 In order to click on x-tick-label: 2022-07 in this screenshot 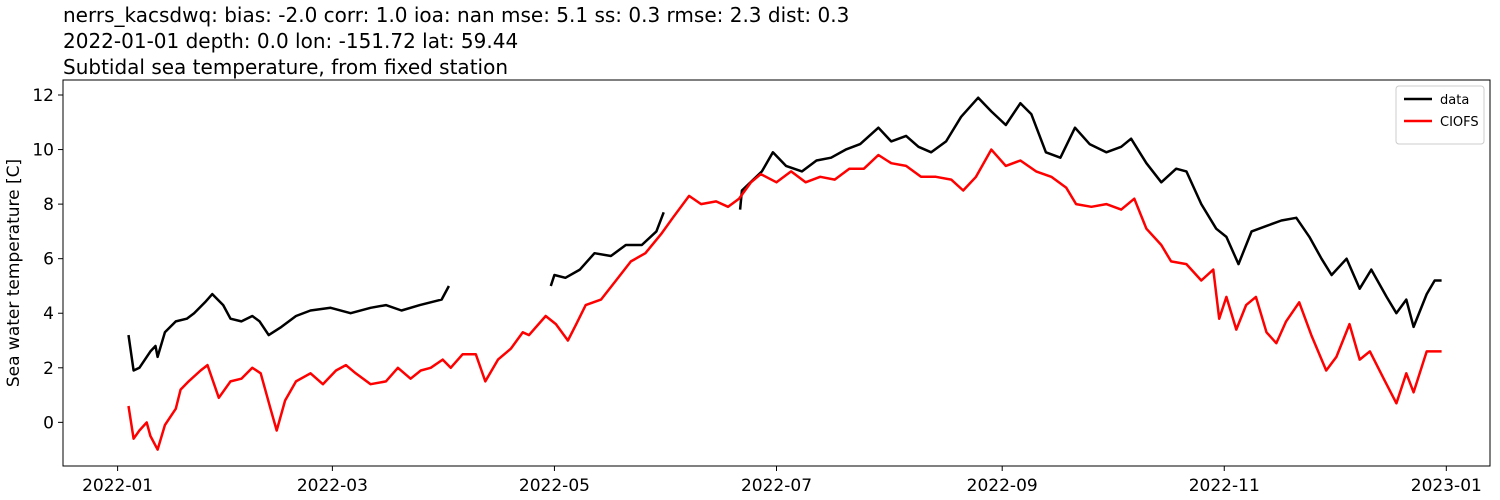, I will do `click(776, 486)`.